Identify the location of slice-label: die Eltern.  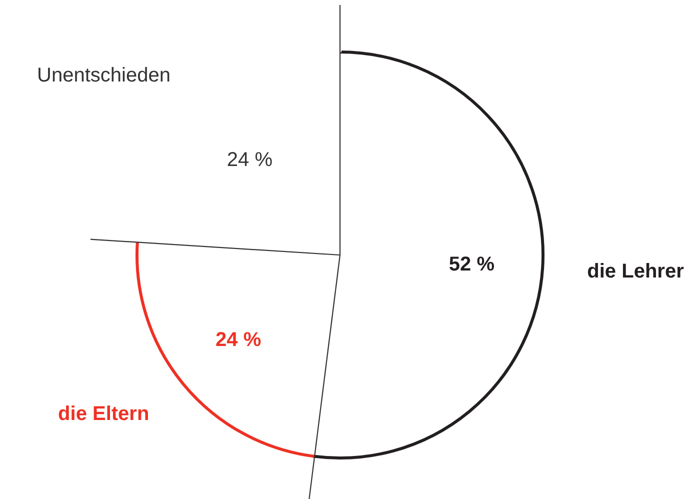
(104, 413).